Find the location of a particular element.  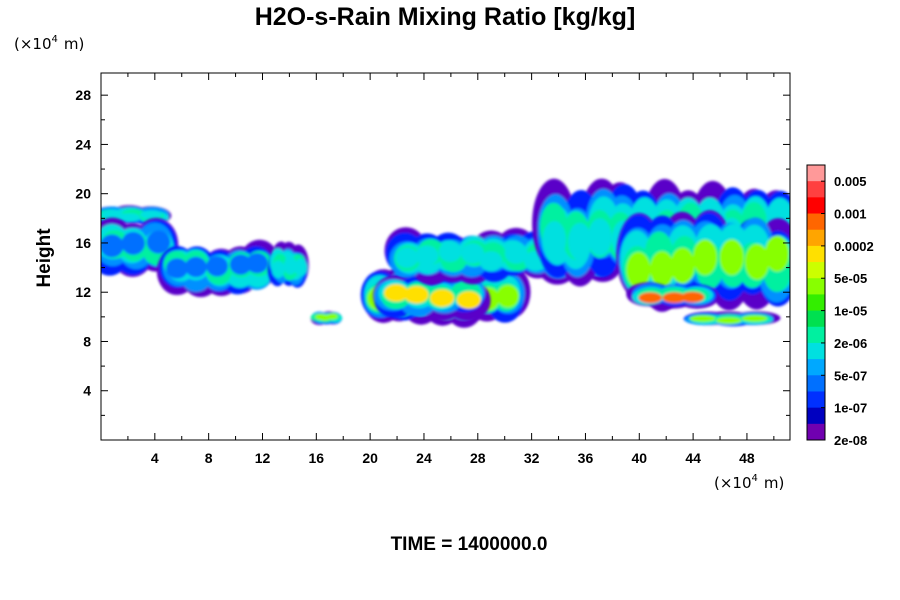

colorbar-label: 0.0002 is located at coordinates (854, 246).